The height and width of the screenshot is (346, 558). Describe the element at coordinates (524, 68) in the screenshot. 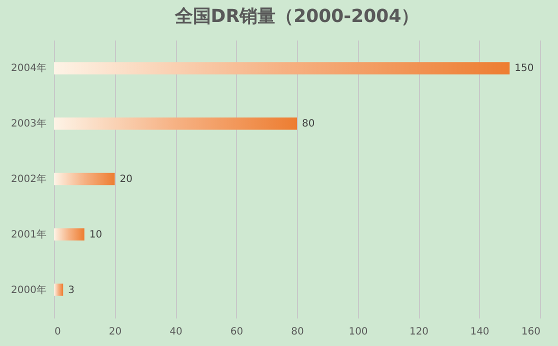

I see `data-label: 150` at that location.